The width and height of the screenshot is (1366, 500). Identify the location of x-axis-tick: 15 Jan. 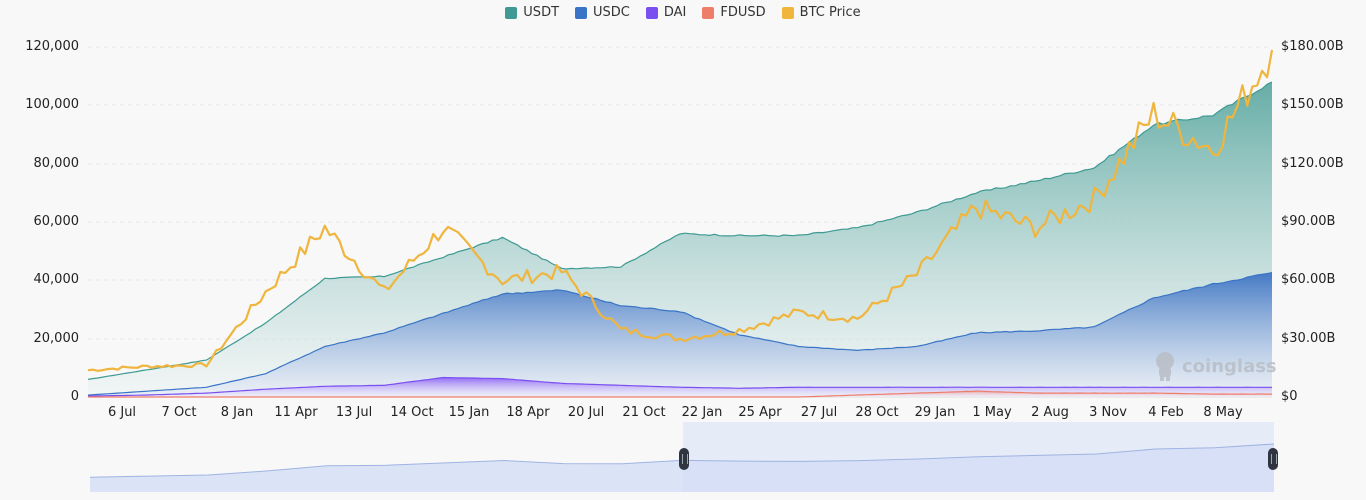
(469, 412).